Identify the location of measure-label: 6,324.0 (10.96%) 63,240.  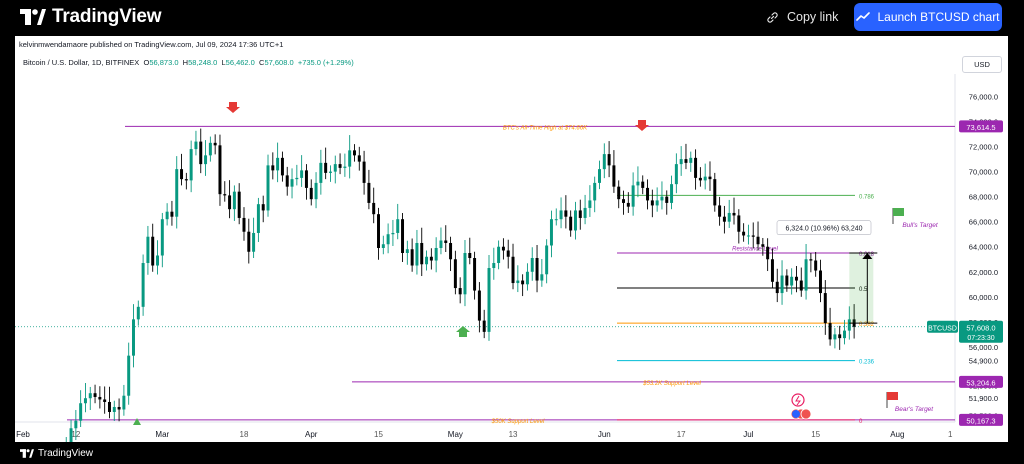
(823, 229).